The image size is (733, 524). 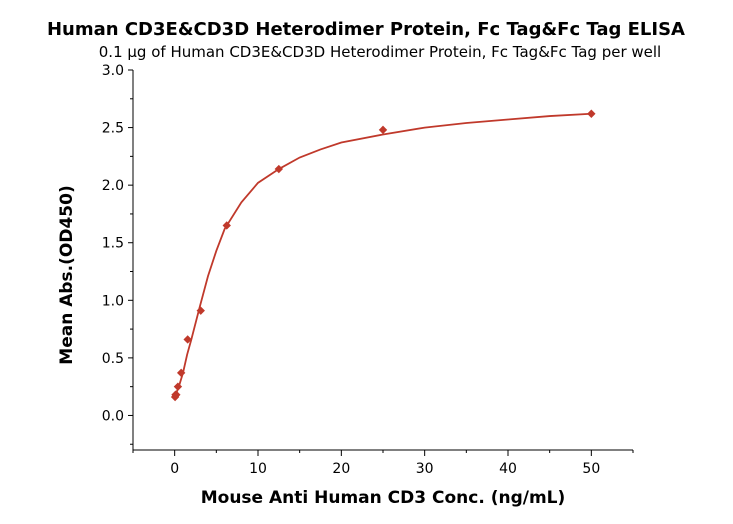 I want to click on y-ticks: 0.0 0.5 1.0 1.5 2.0 2.5 3.0, so click(x=117, y=254).